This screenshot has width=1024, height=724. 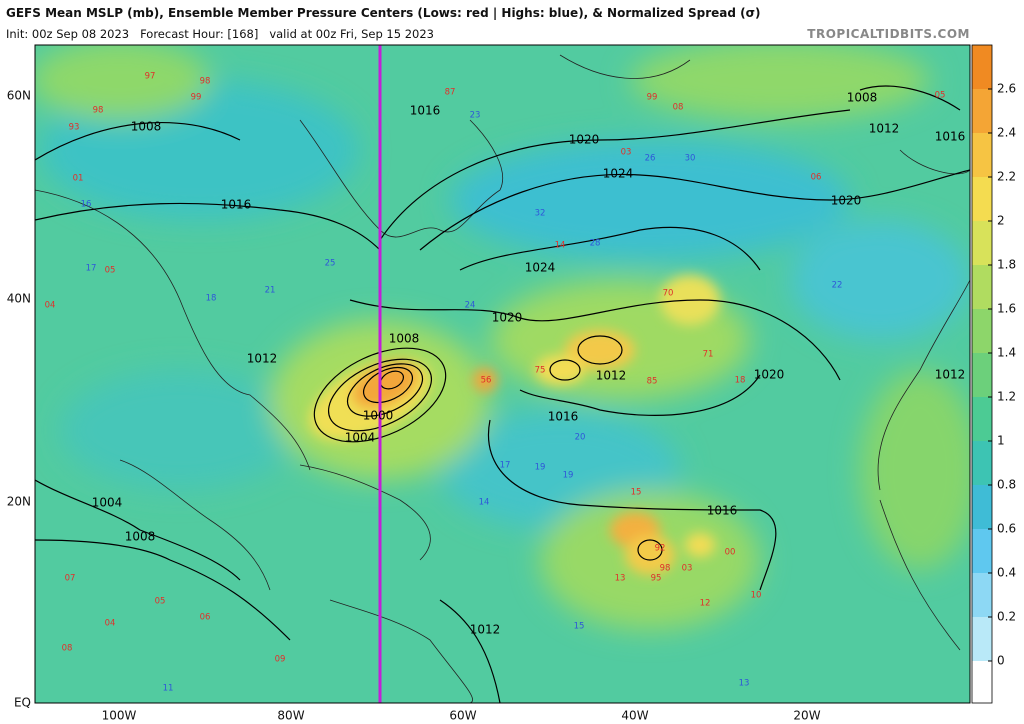 What do you see at coordinates (22, 703) in the screenshot?
I see `lat-label: EQ` at bounding box center [22, 703].